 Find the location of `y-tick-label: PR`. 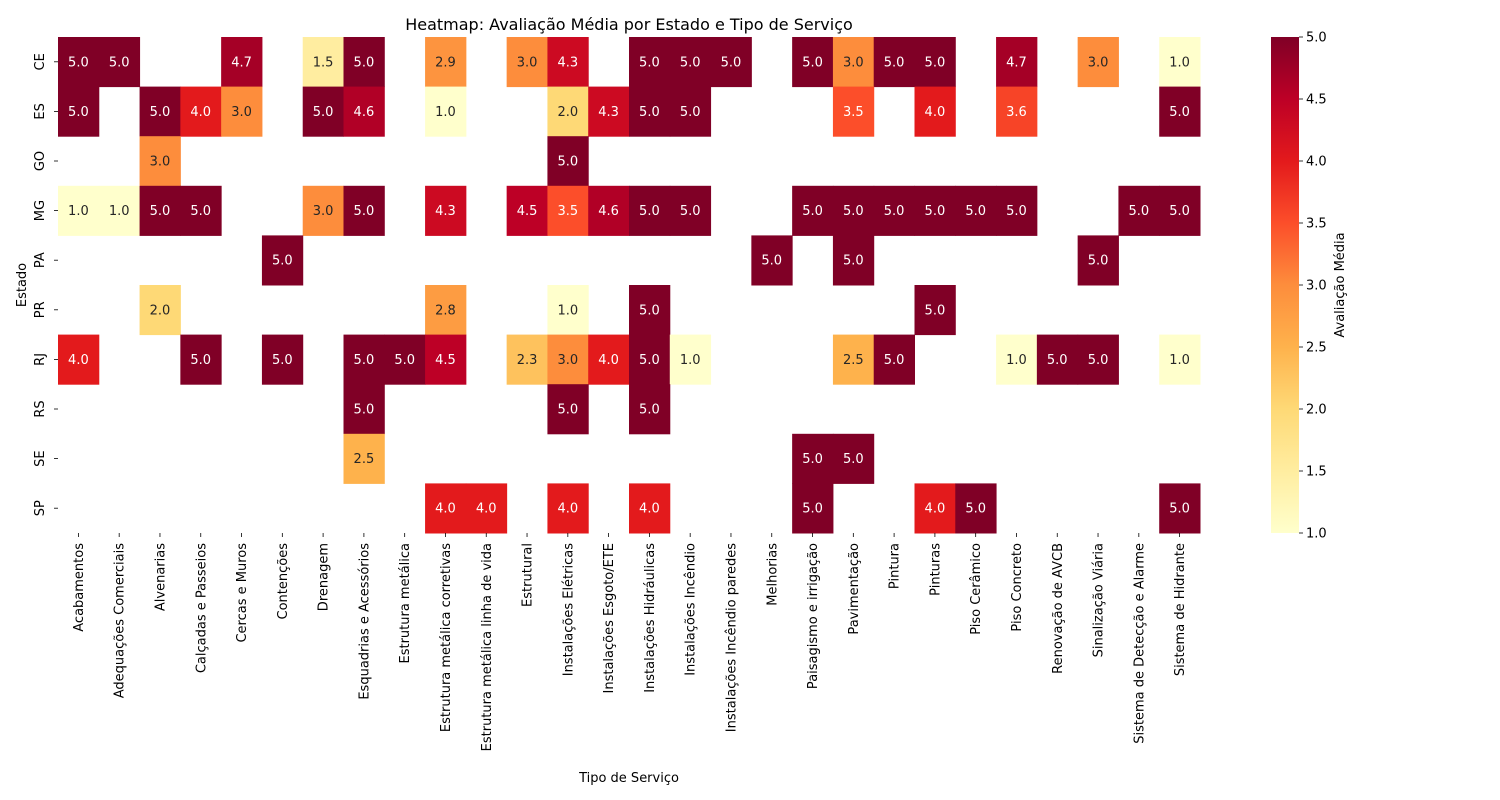

y-tick-label: PR is located at coordinates (40, 309).